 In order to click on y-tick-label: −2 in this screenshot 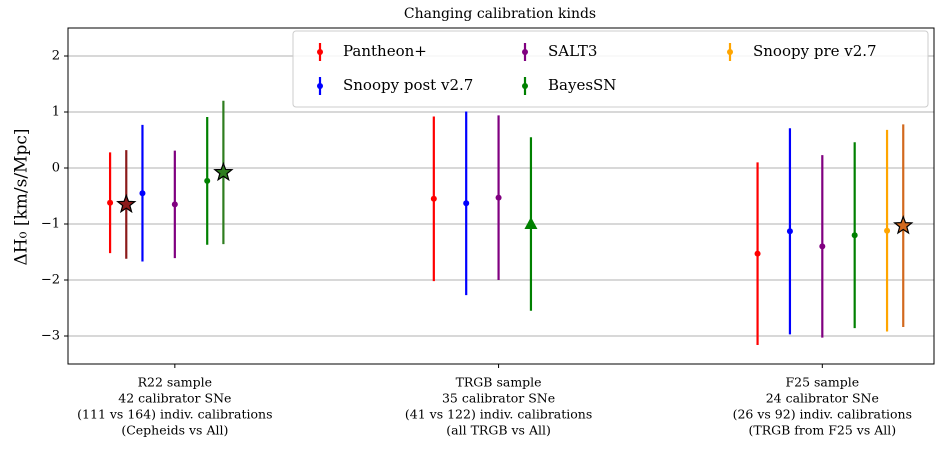, I will do `click(50, 280)`.